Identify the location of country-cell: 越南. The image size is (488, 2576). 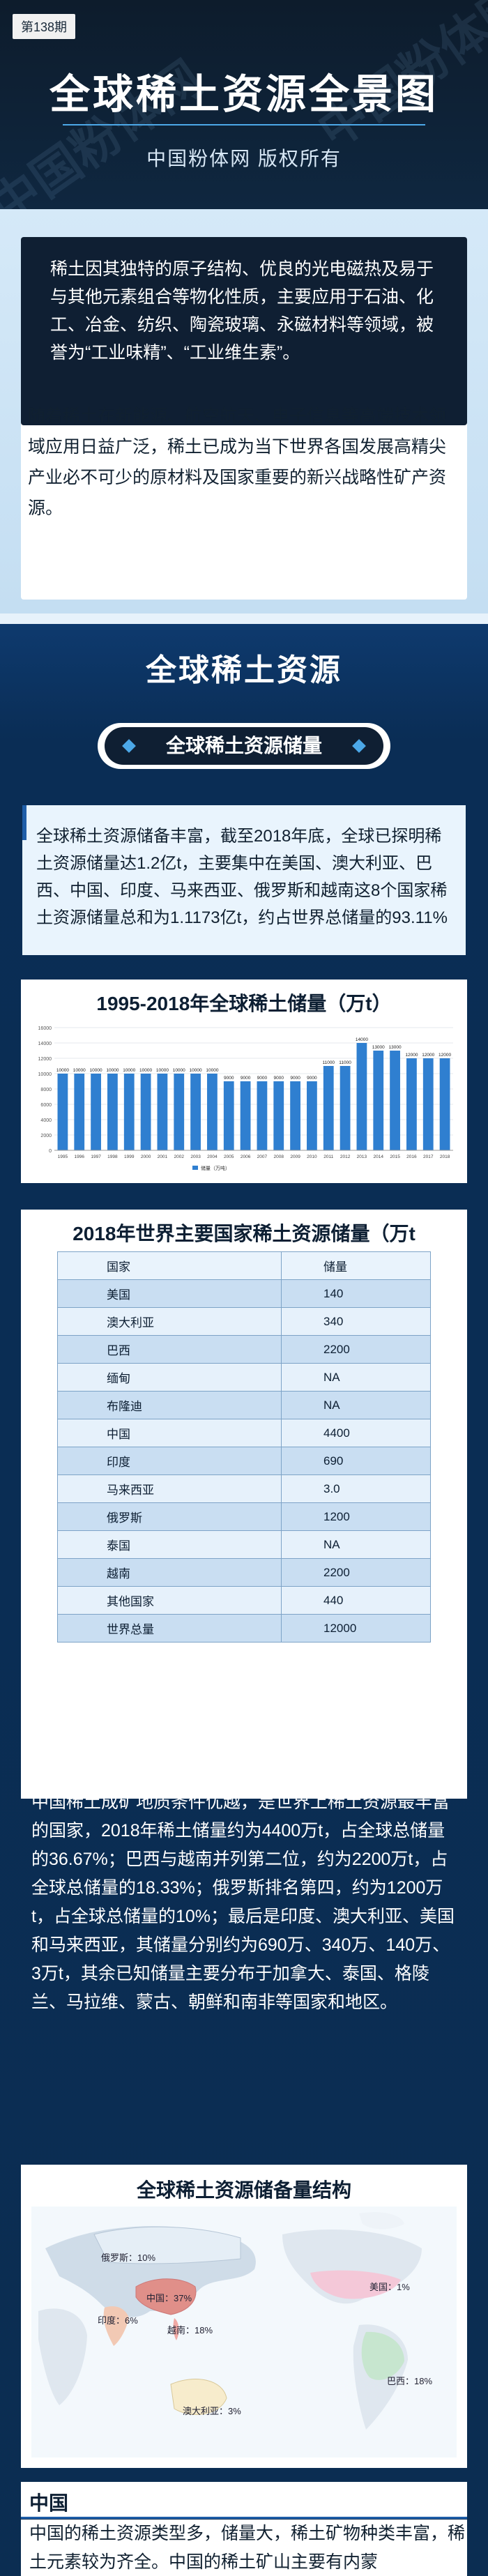
(169, 1573).